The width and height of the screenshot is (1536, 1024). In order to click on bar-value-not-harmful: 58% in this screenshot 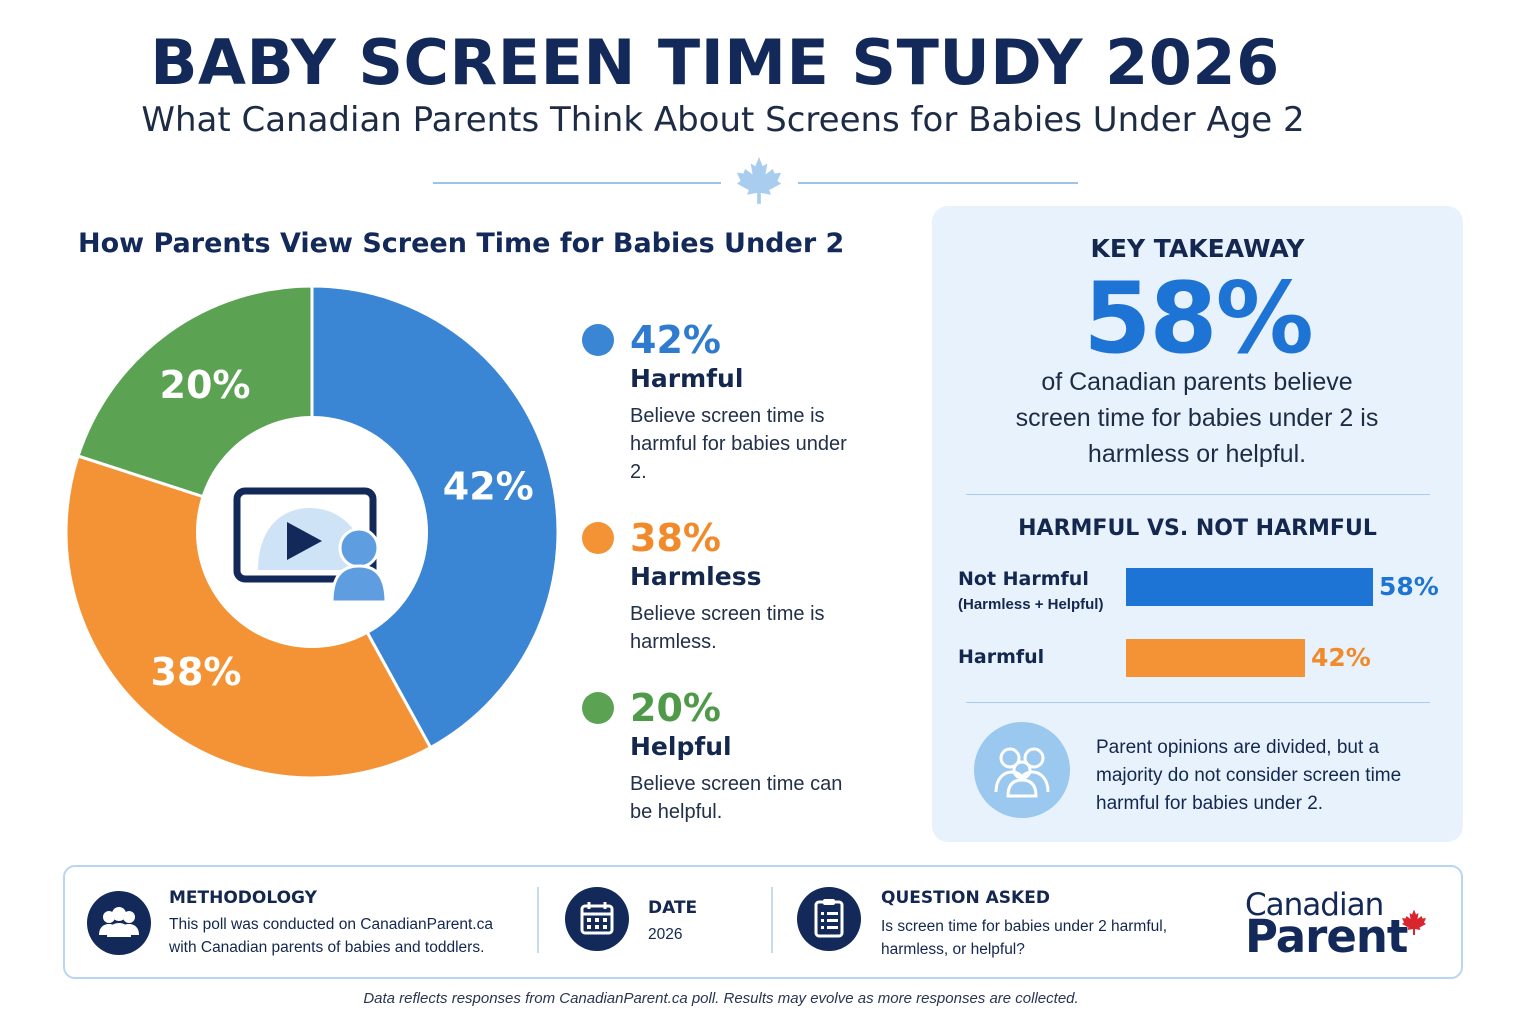, I will do `click(1409, 586)`.